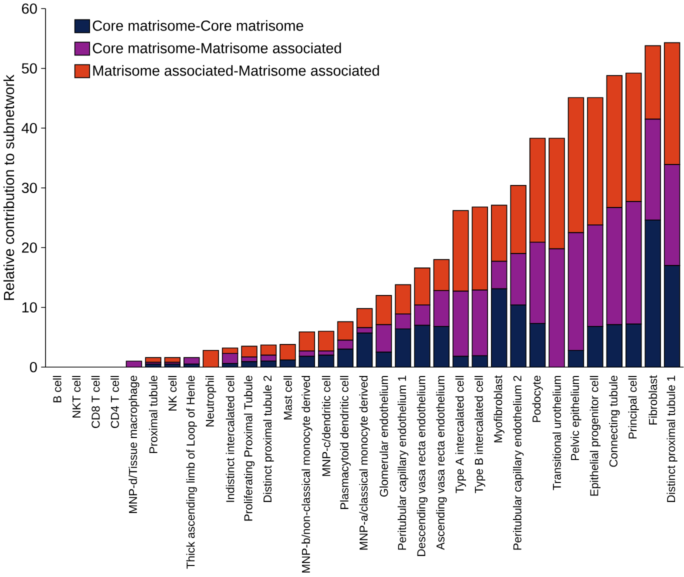 This screenshot has height=577, width=684. What do you see at coordinates (198, 25) in the screenshot?
I see `legend-label: Core matrisome-Core matrisome` at bounding box center [198, 25].